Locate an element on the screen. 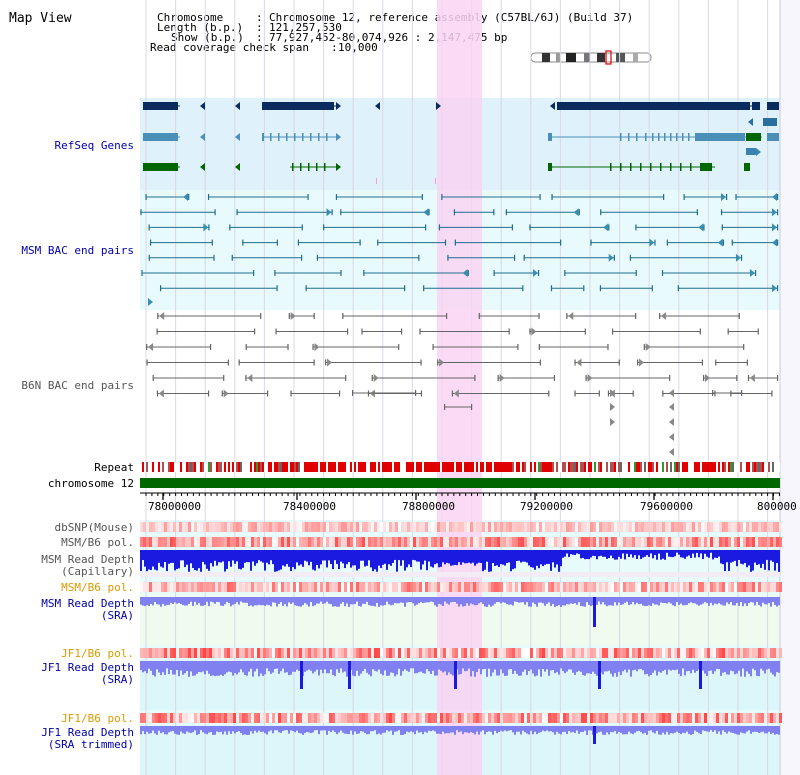 This screenshot has height=775, width=800. gene-exon is located at coordinates (756, 106).